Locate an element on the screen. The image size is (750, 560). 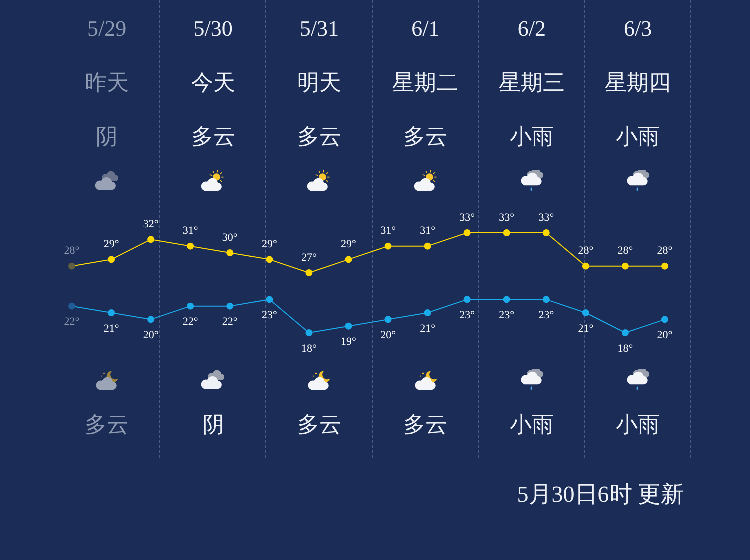
data-label: 27° is located at coordinates (309, 258).